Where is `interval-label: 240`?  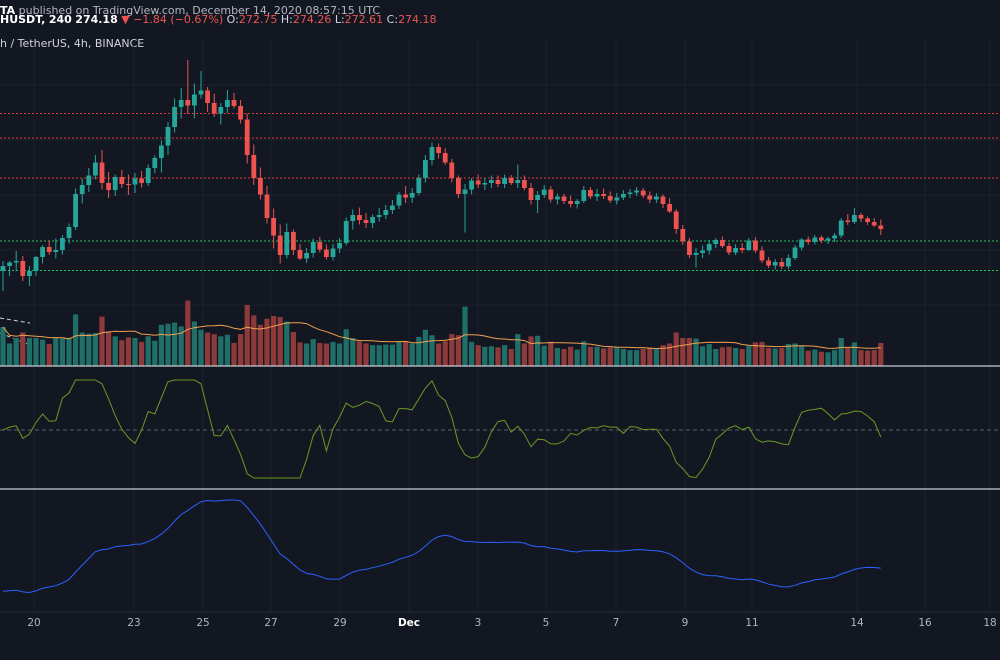
interval-label: 240 is located at coordinates (60, 19).